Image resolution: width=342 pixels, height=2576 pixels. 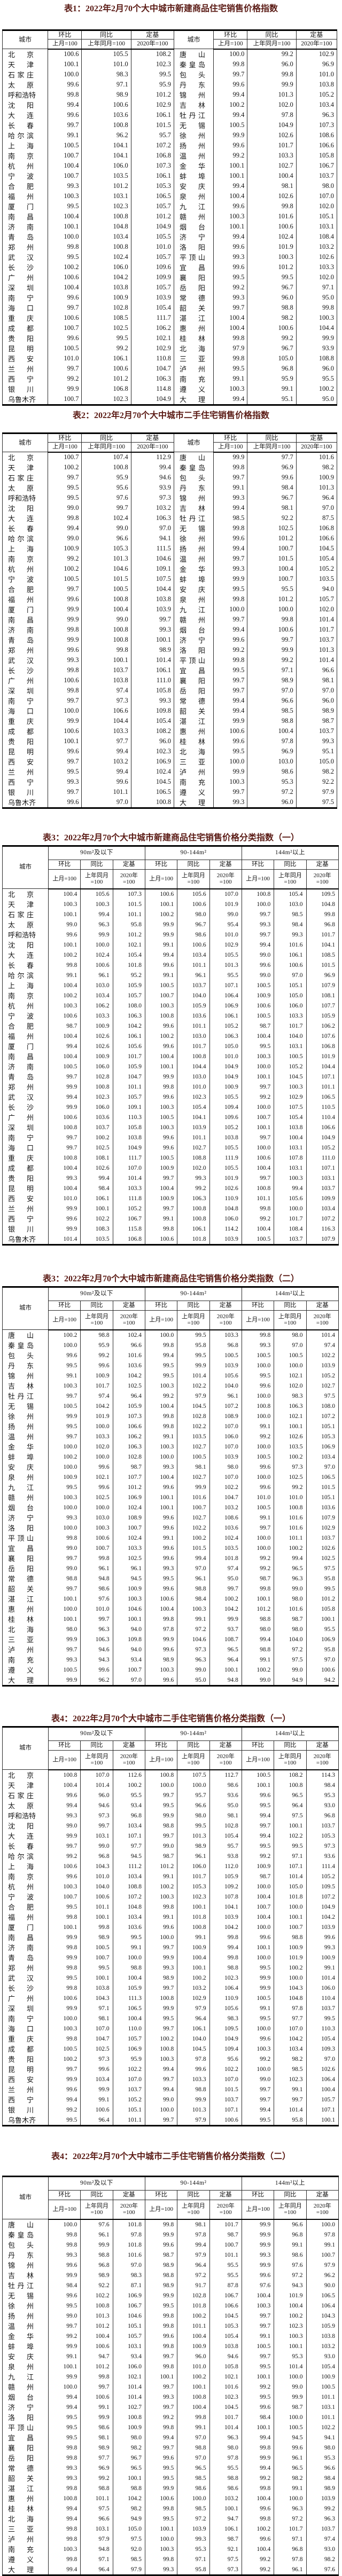 What do you see at coordinates (290, 894) in the screenshot?
I see `value-cell: 105.4` at bounding box center [290, 894].